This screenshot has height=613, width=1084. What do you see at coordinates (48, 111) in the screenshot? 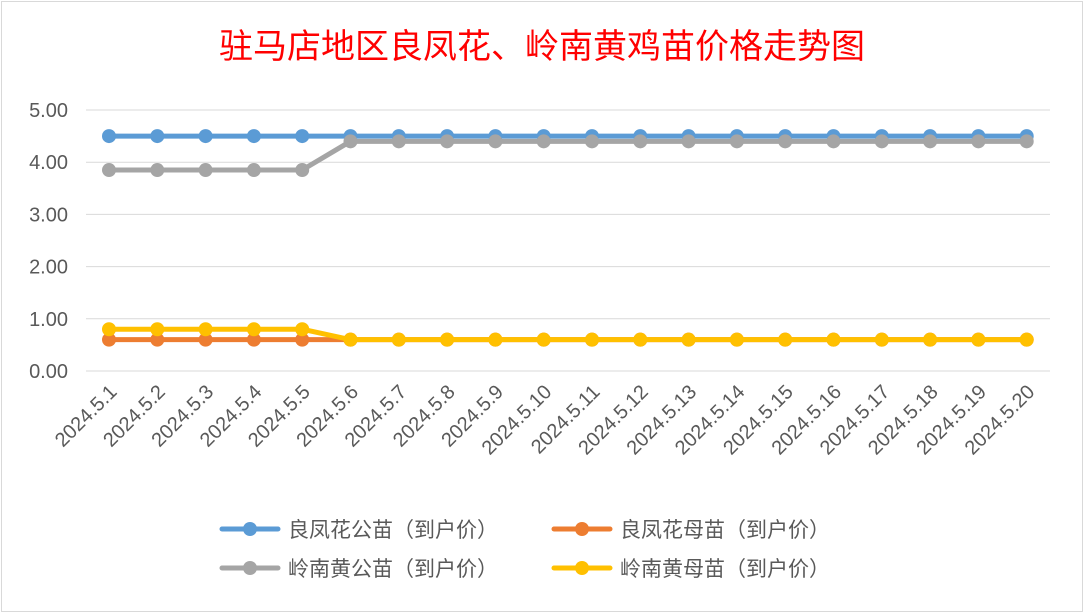
I see `y-tick-label: 5.00` at bounding box center [48, 111].